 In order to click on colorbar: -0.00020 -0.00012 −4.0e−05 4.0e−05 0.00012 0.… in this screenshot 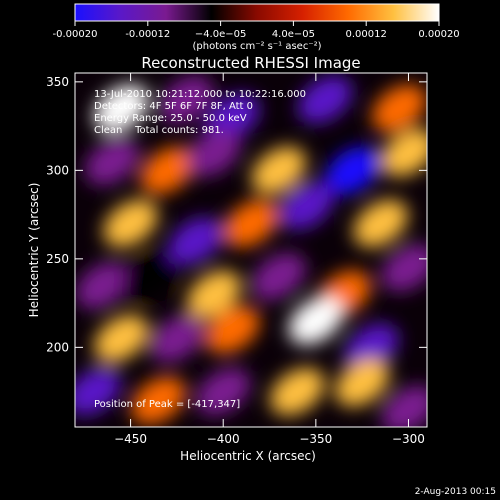, I will do `click(256, 27)`.